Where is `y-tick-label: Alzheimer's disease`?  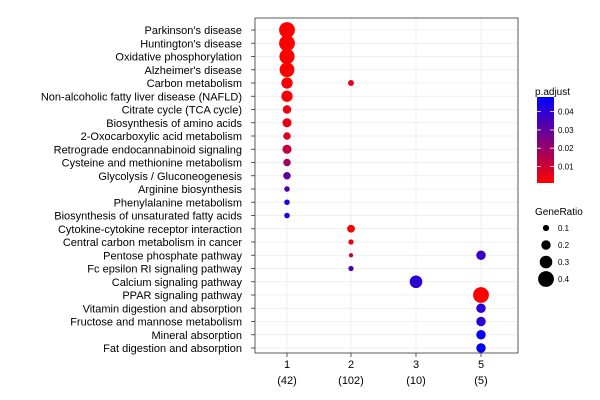
y-tick-label: Alzheimer's disease is located at coordinates (193, 71).